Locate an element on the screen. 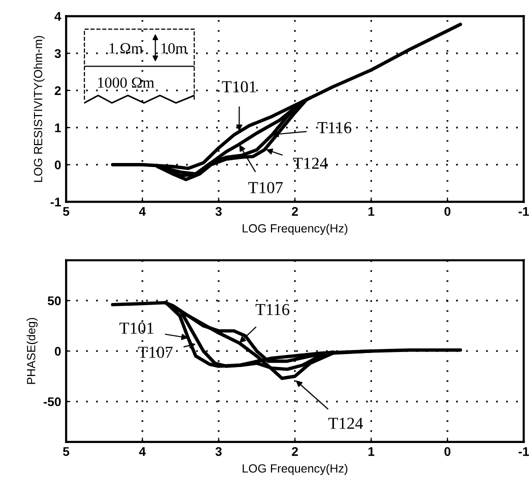 The width and height of the screenshot is (529, 491). y-tick-label: 3 is located at coordinates (57, 53).